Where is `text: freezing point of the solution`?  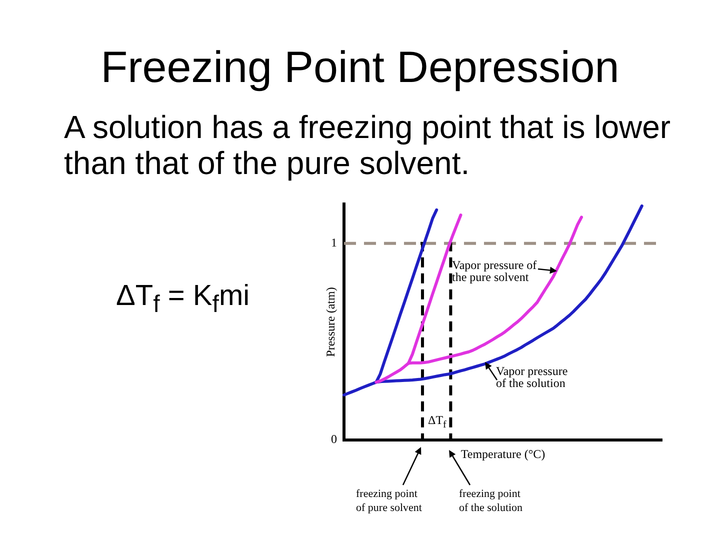 text: freezing point of the solution is located at coordinates (491, 501).